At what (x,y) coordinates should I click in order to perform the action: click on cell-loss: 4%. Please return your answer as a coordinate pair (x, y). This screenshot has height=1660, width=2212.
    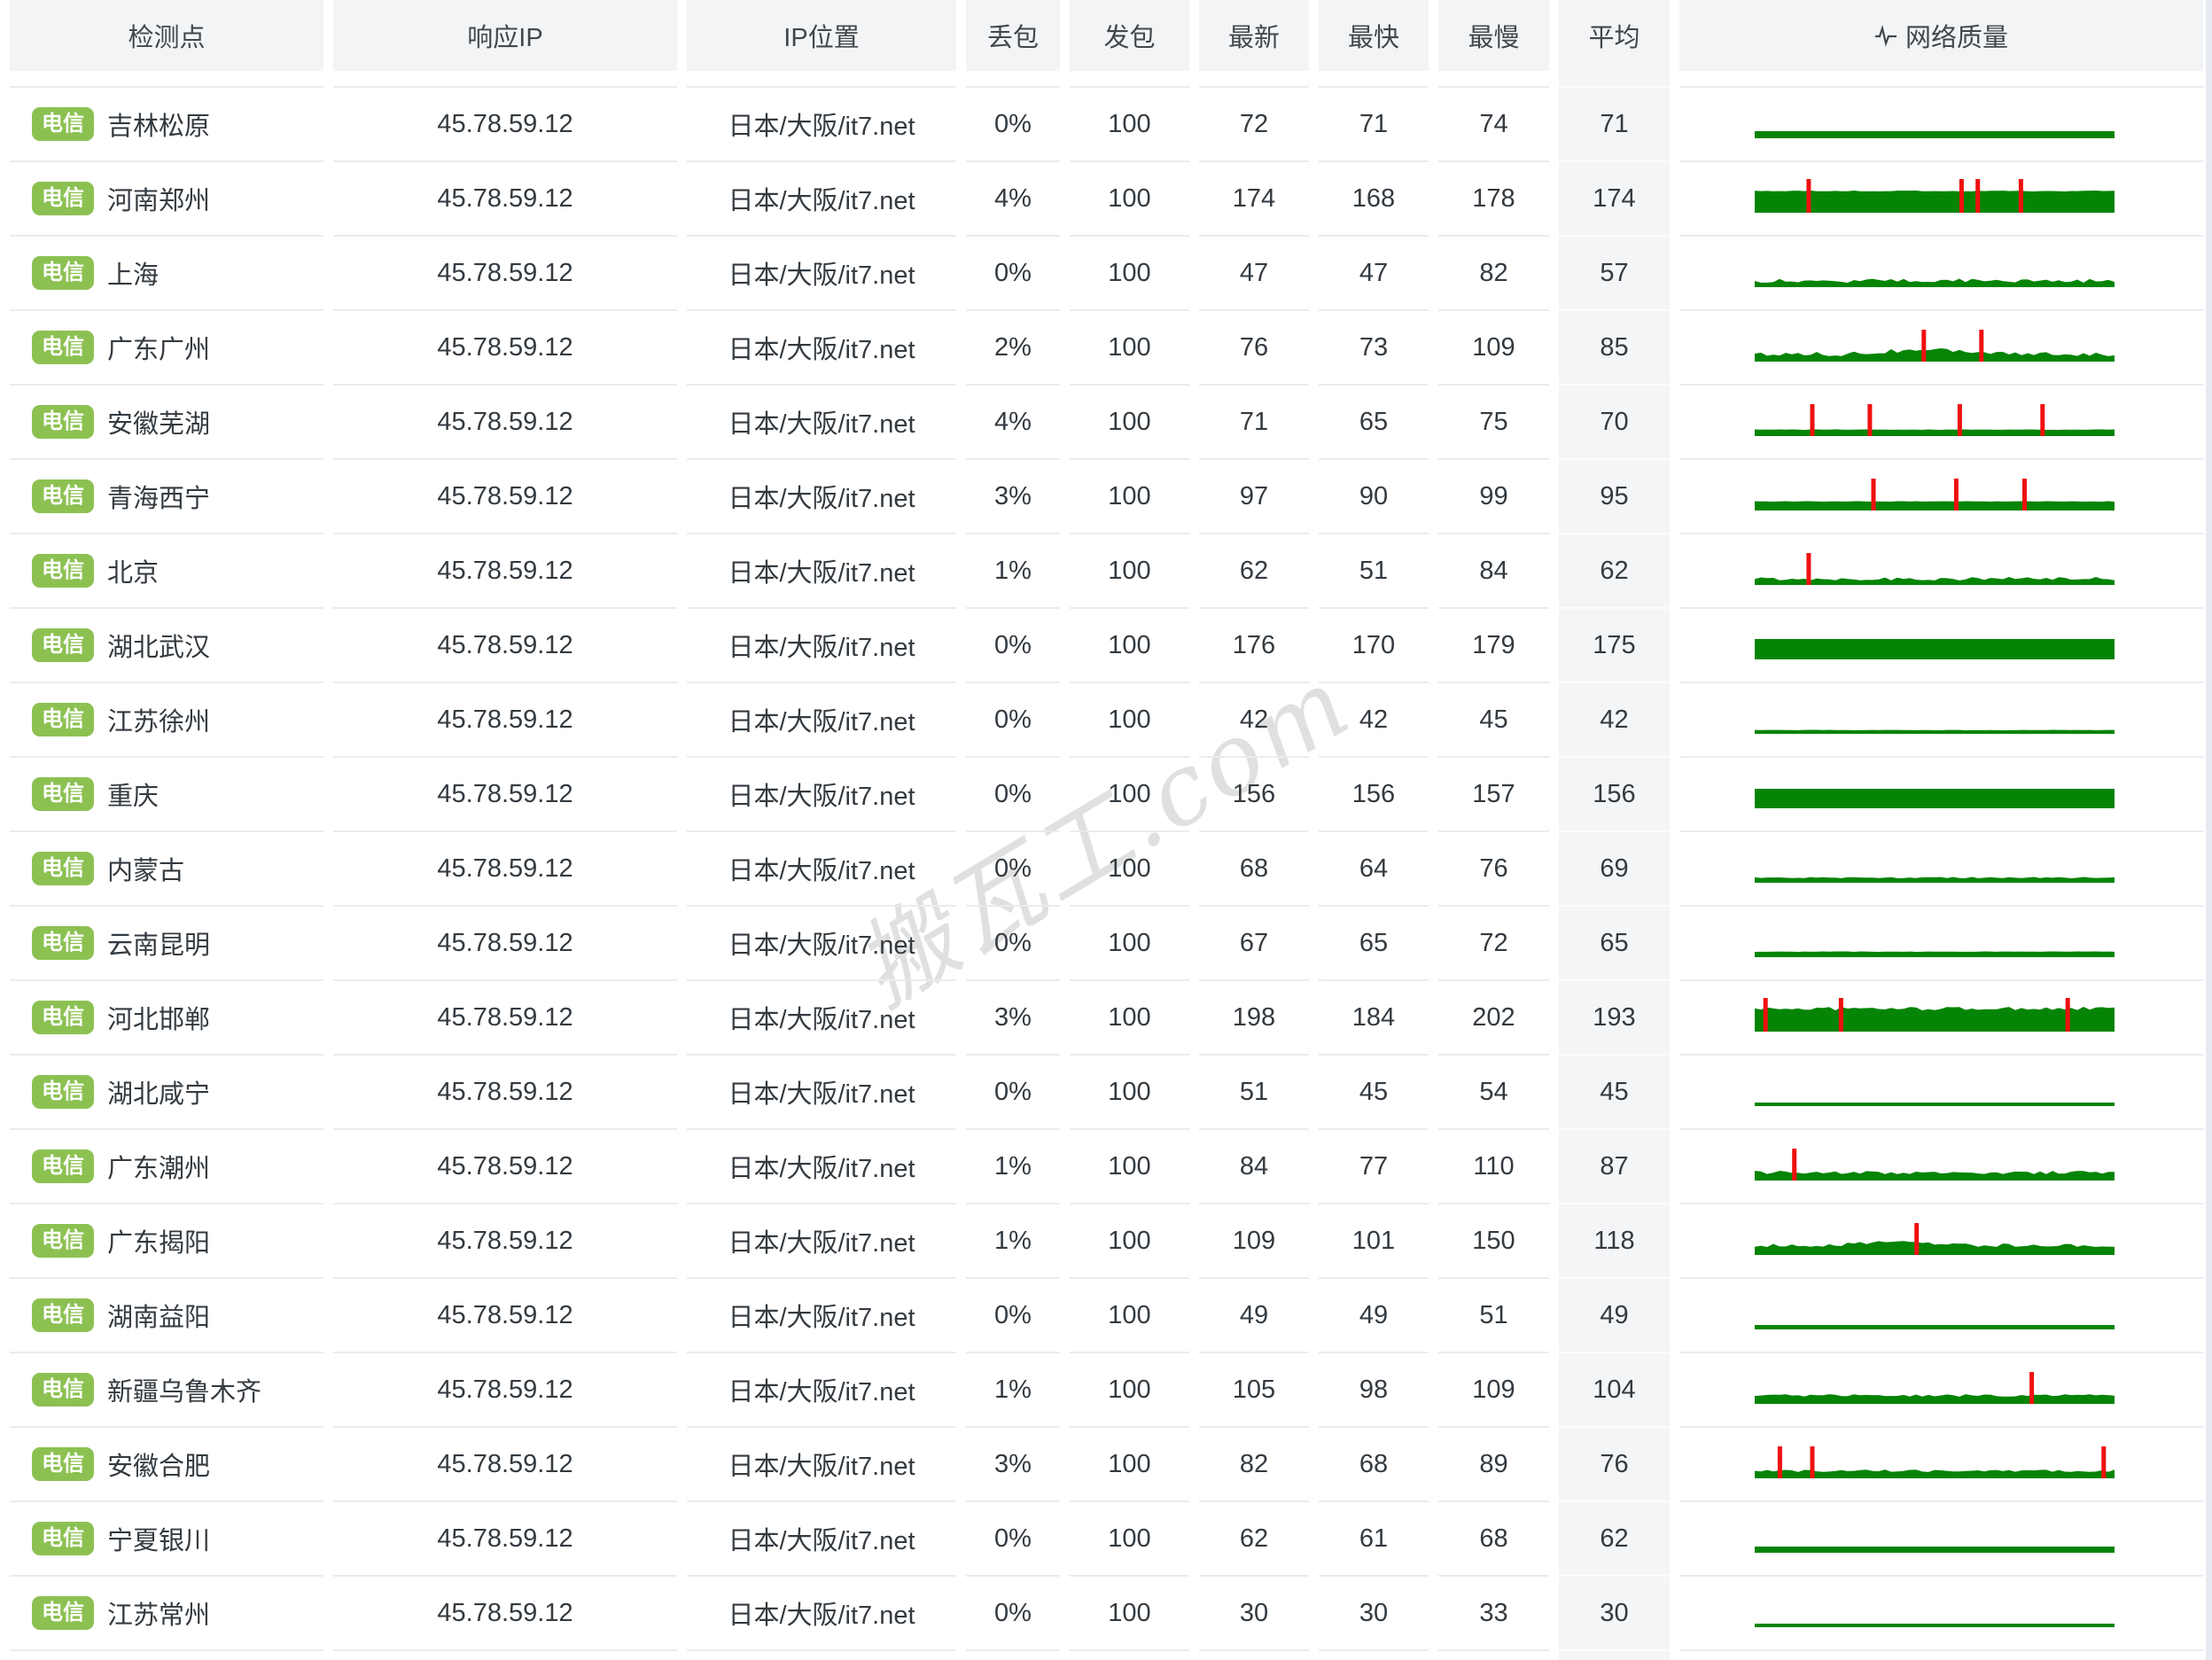
    Looking at the image, I should click on (1013, 197).